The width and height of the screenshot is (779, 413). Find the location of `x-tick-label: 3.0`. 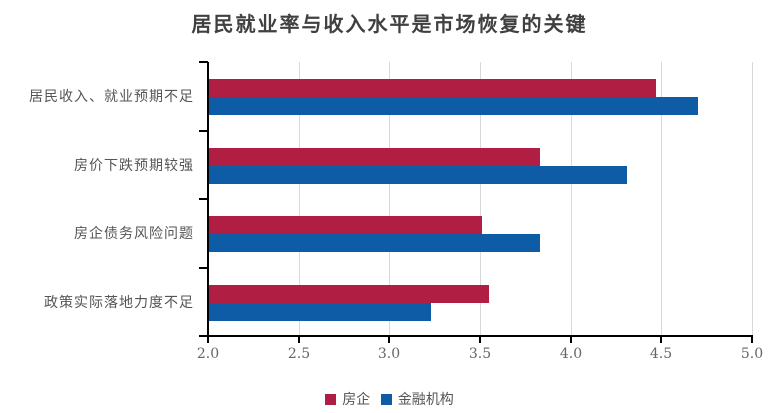

x-tick-label: 3.0 is located at coordinates (389, 354).